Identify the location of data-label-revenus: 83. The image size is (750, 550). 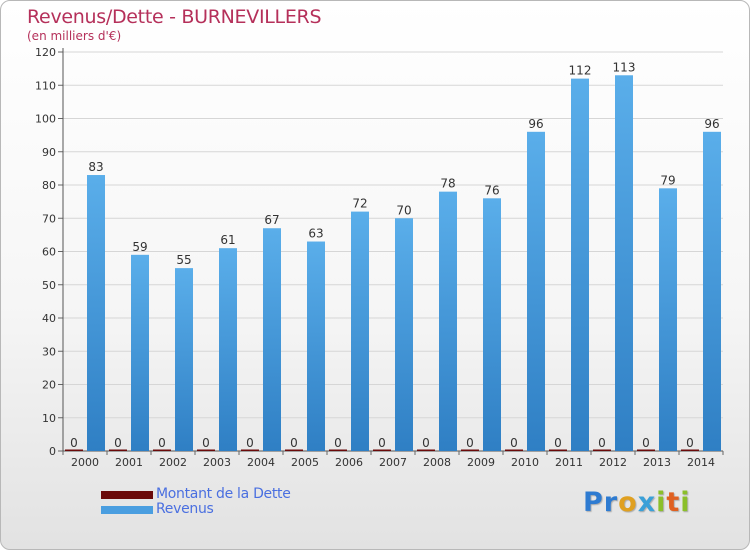
(95, 167).